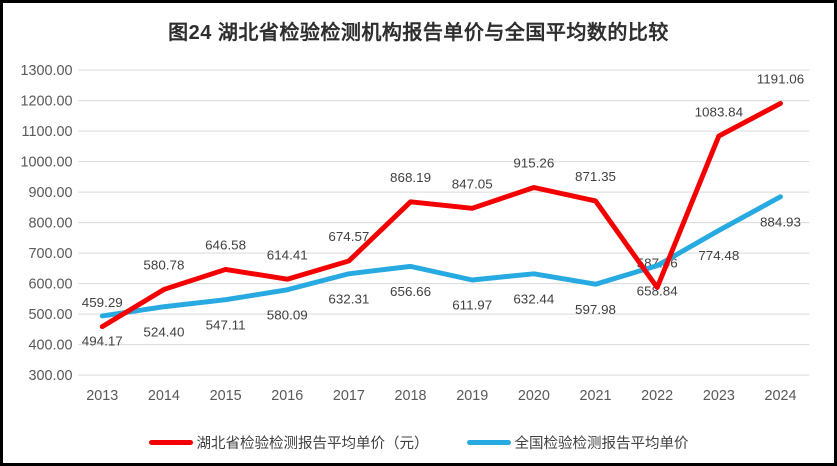  I want to click on chart-legend: 湖北省检验检测报告平均单价（元） 全国检验检测报告平均单价, so click(418, 442).